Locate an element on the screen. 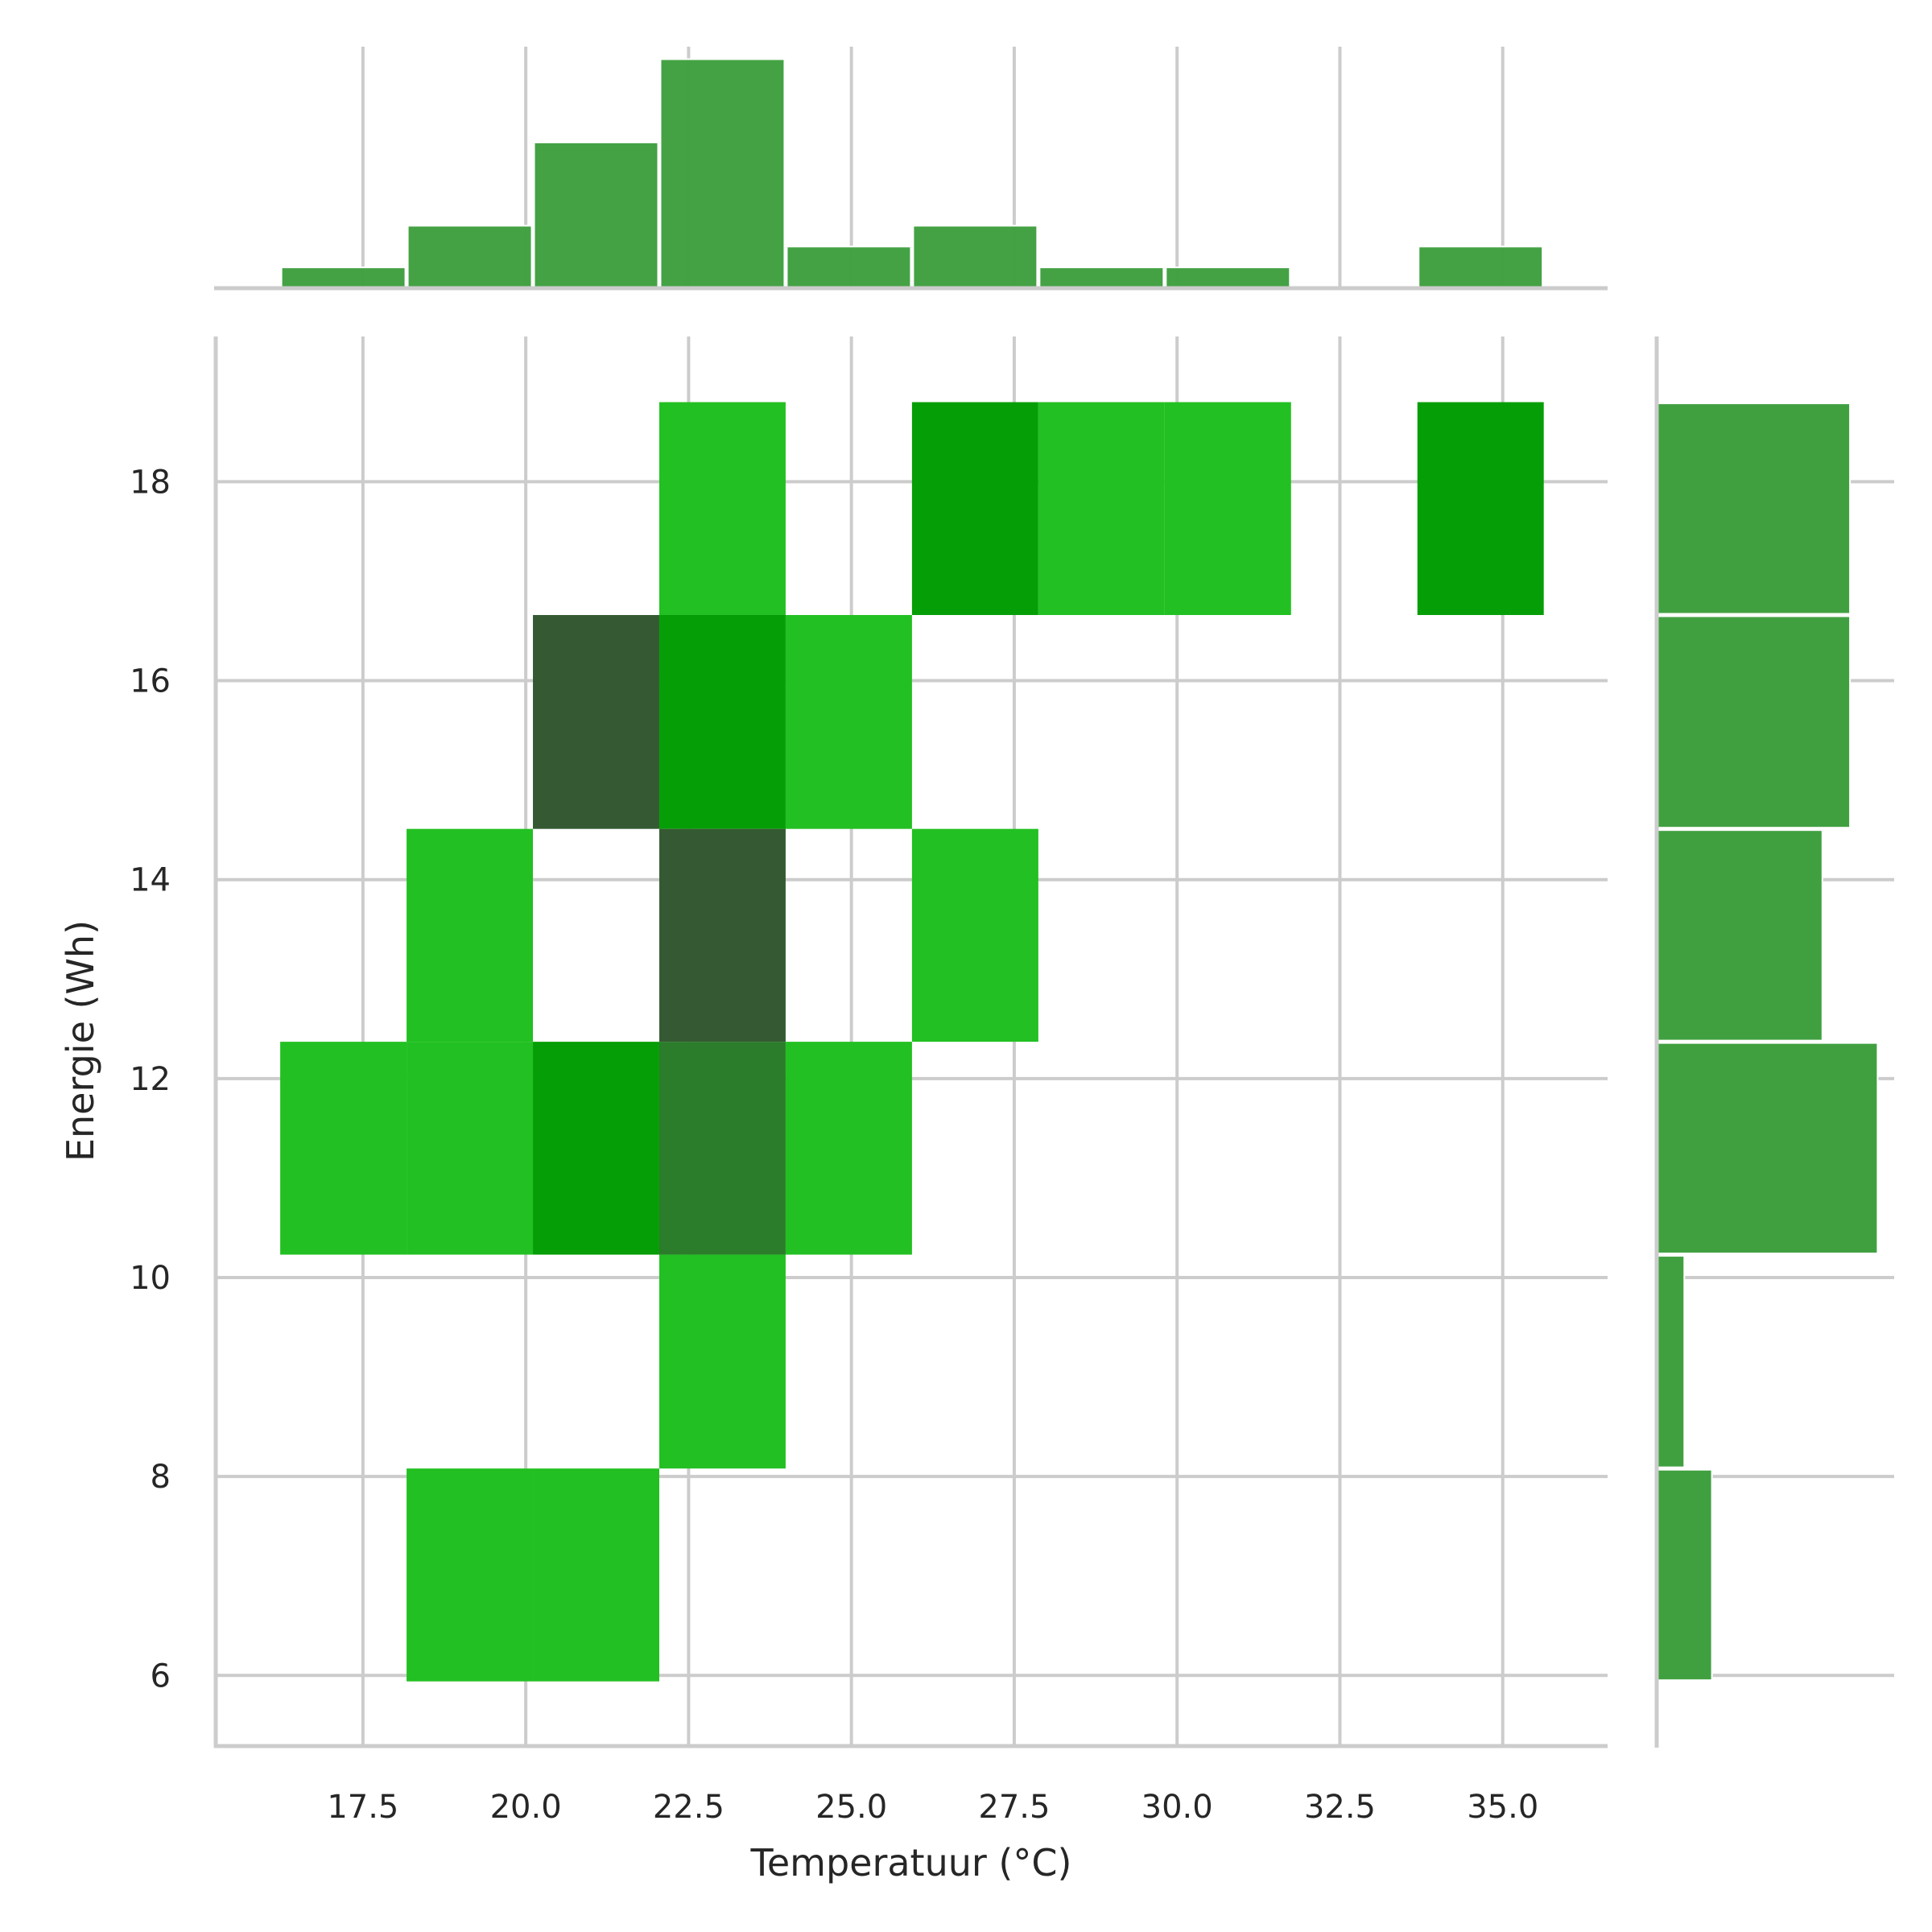  right-marginal-histogram is located at coordinates (1768, 1042).